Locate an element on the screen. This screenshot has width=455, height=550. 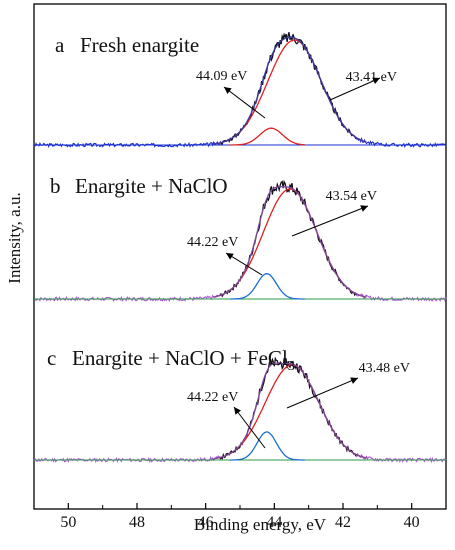
panel-letter-a: a is located at coordinates (60, 45).